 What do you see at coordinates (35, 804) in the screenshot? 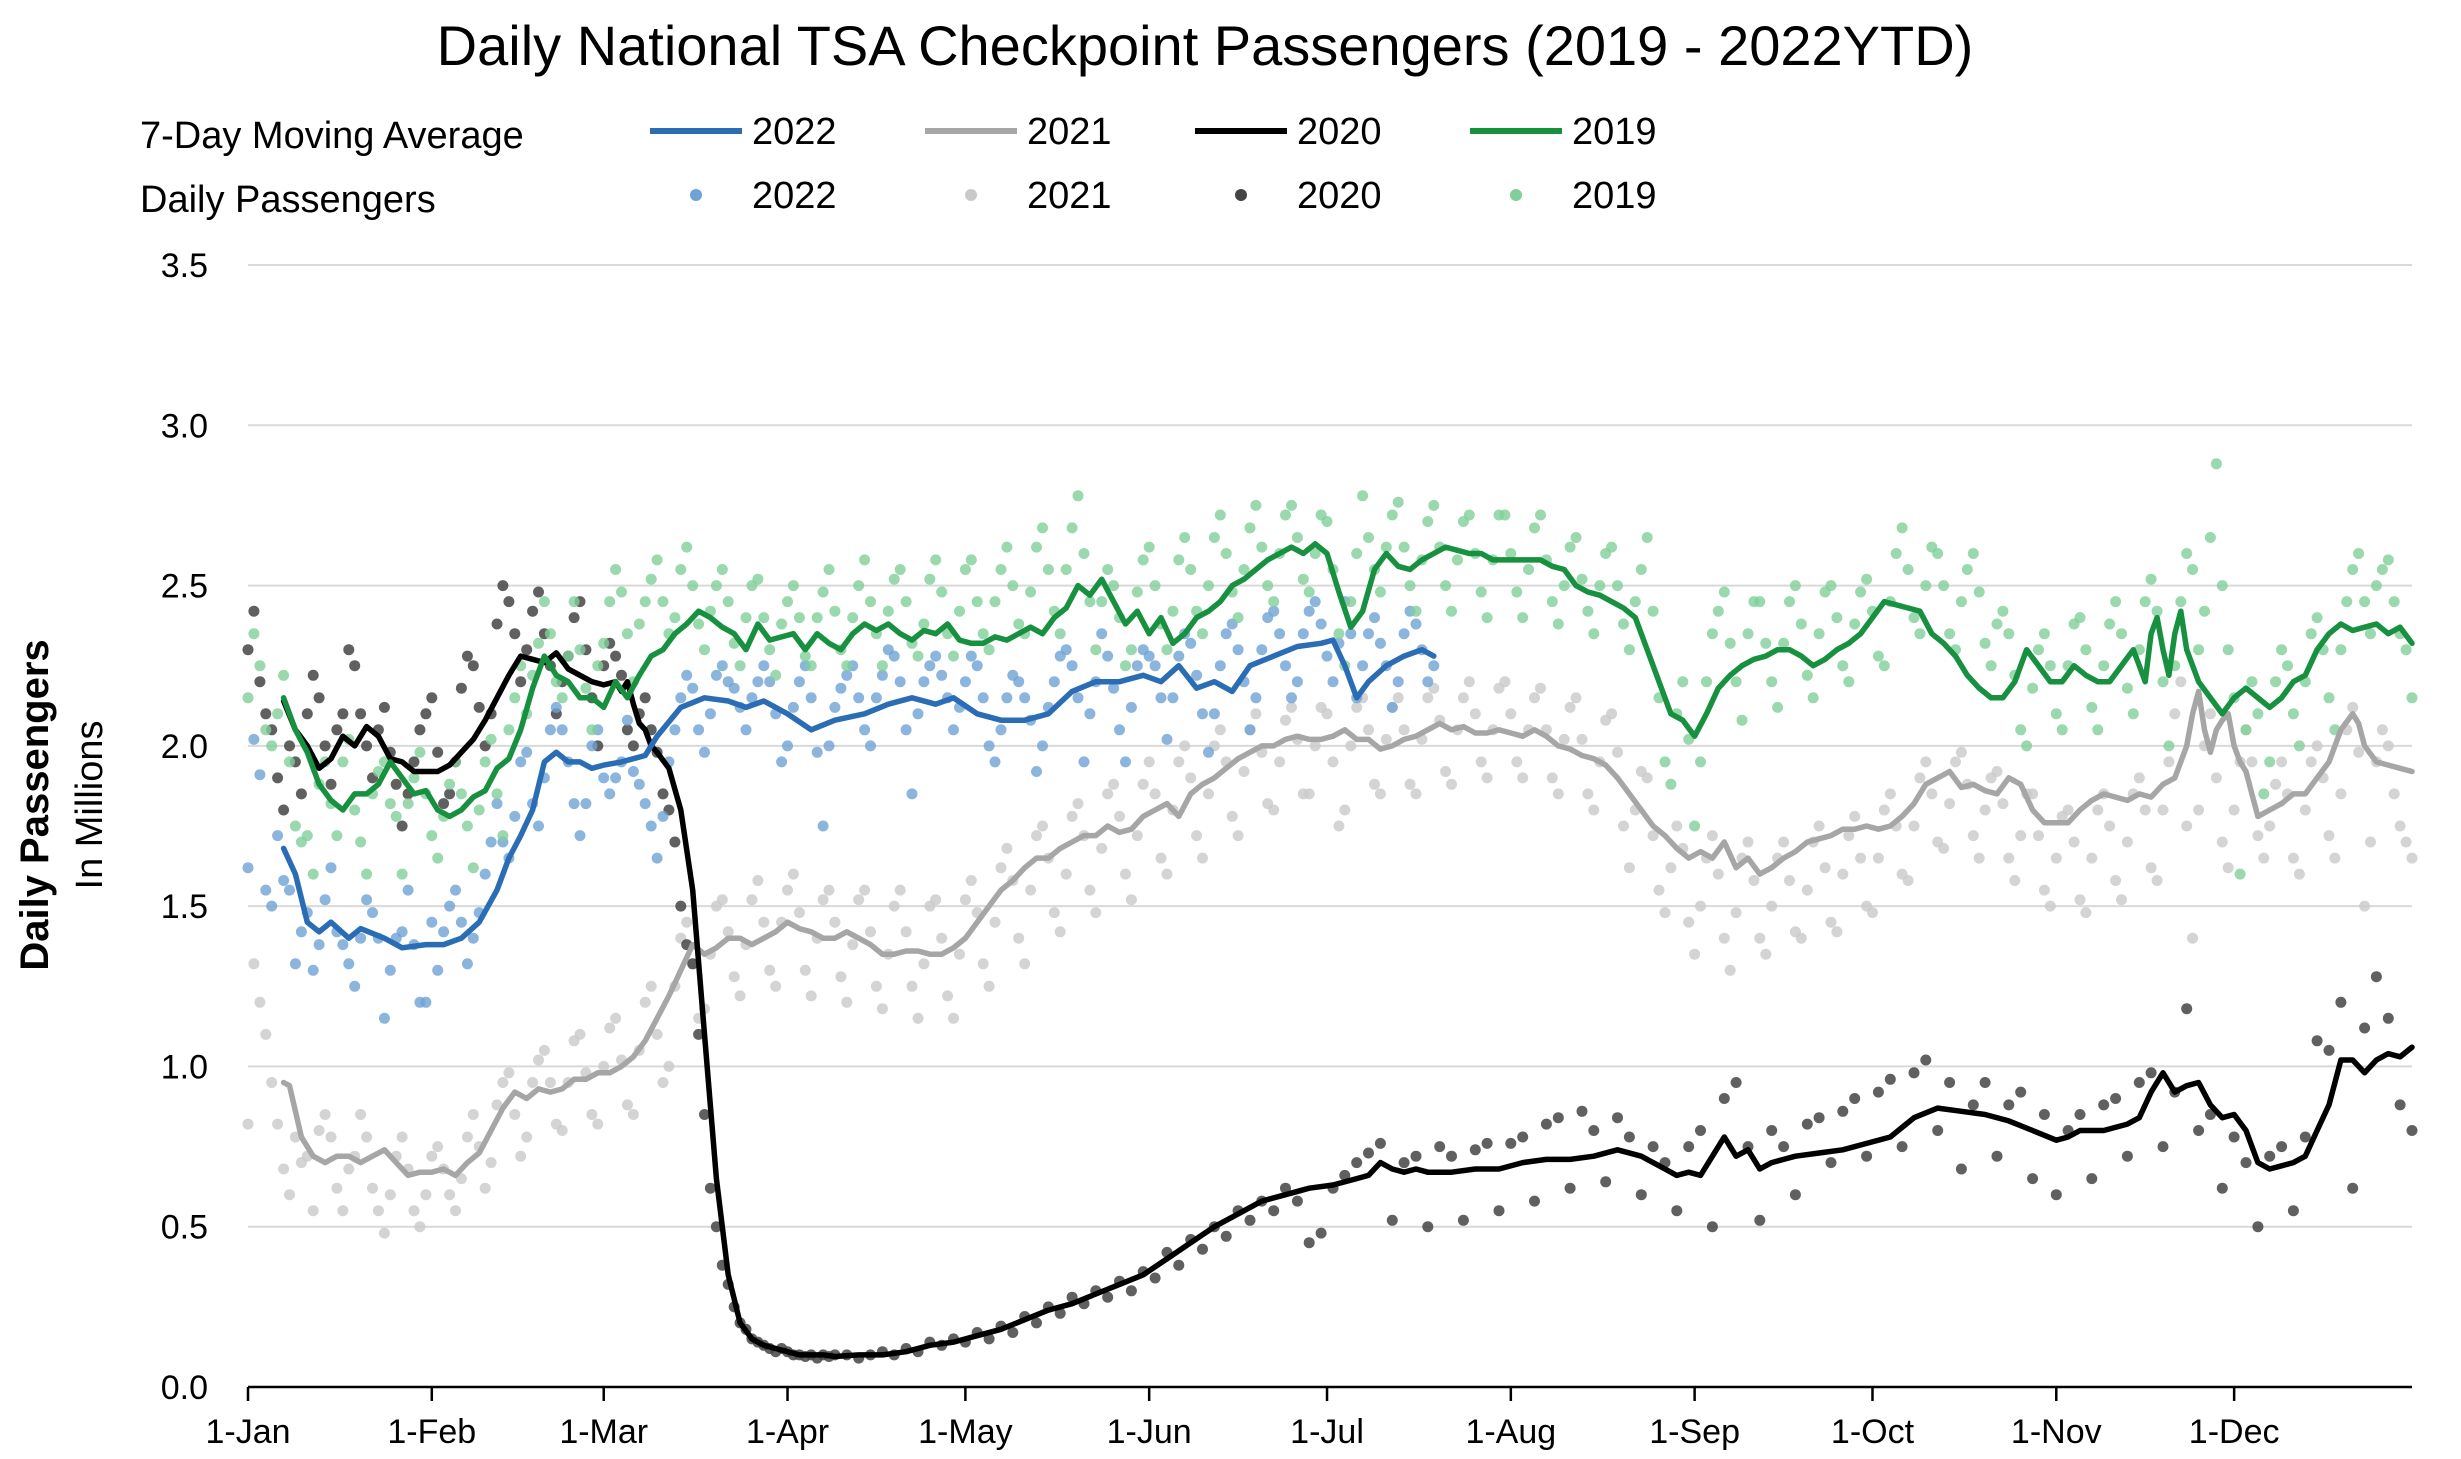
I see `y-axis-label: Daily Passengers` at bounding box center [35, 804].